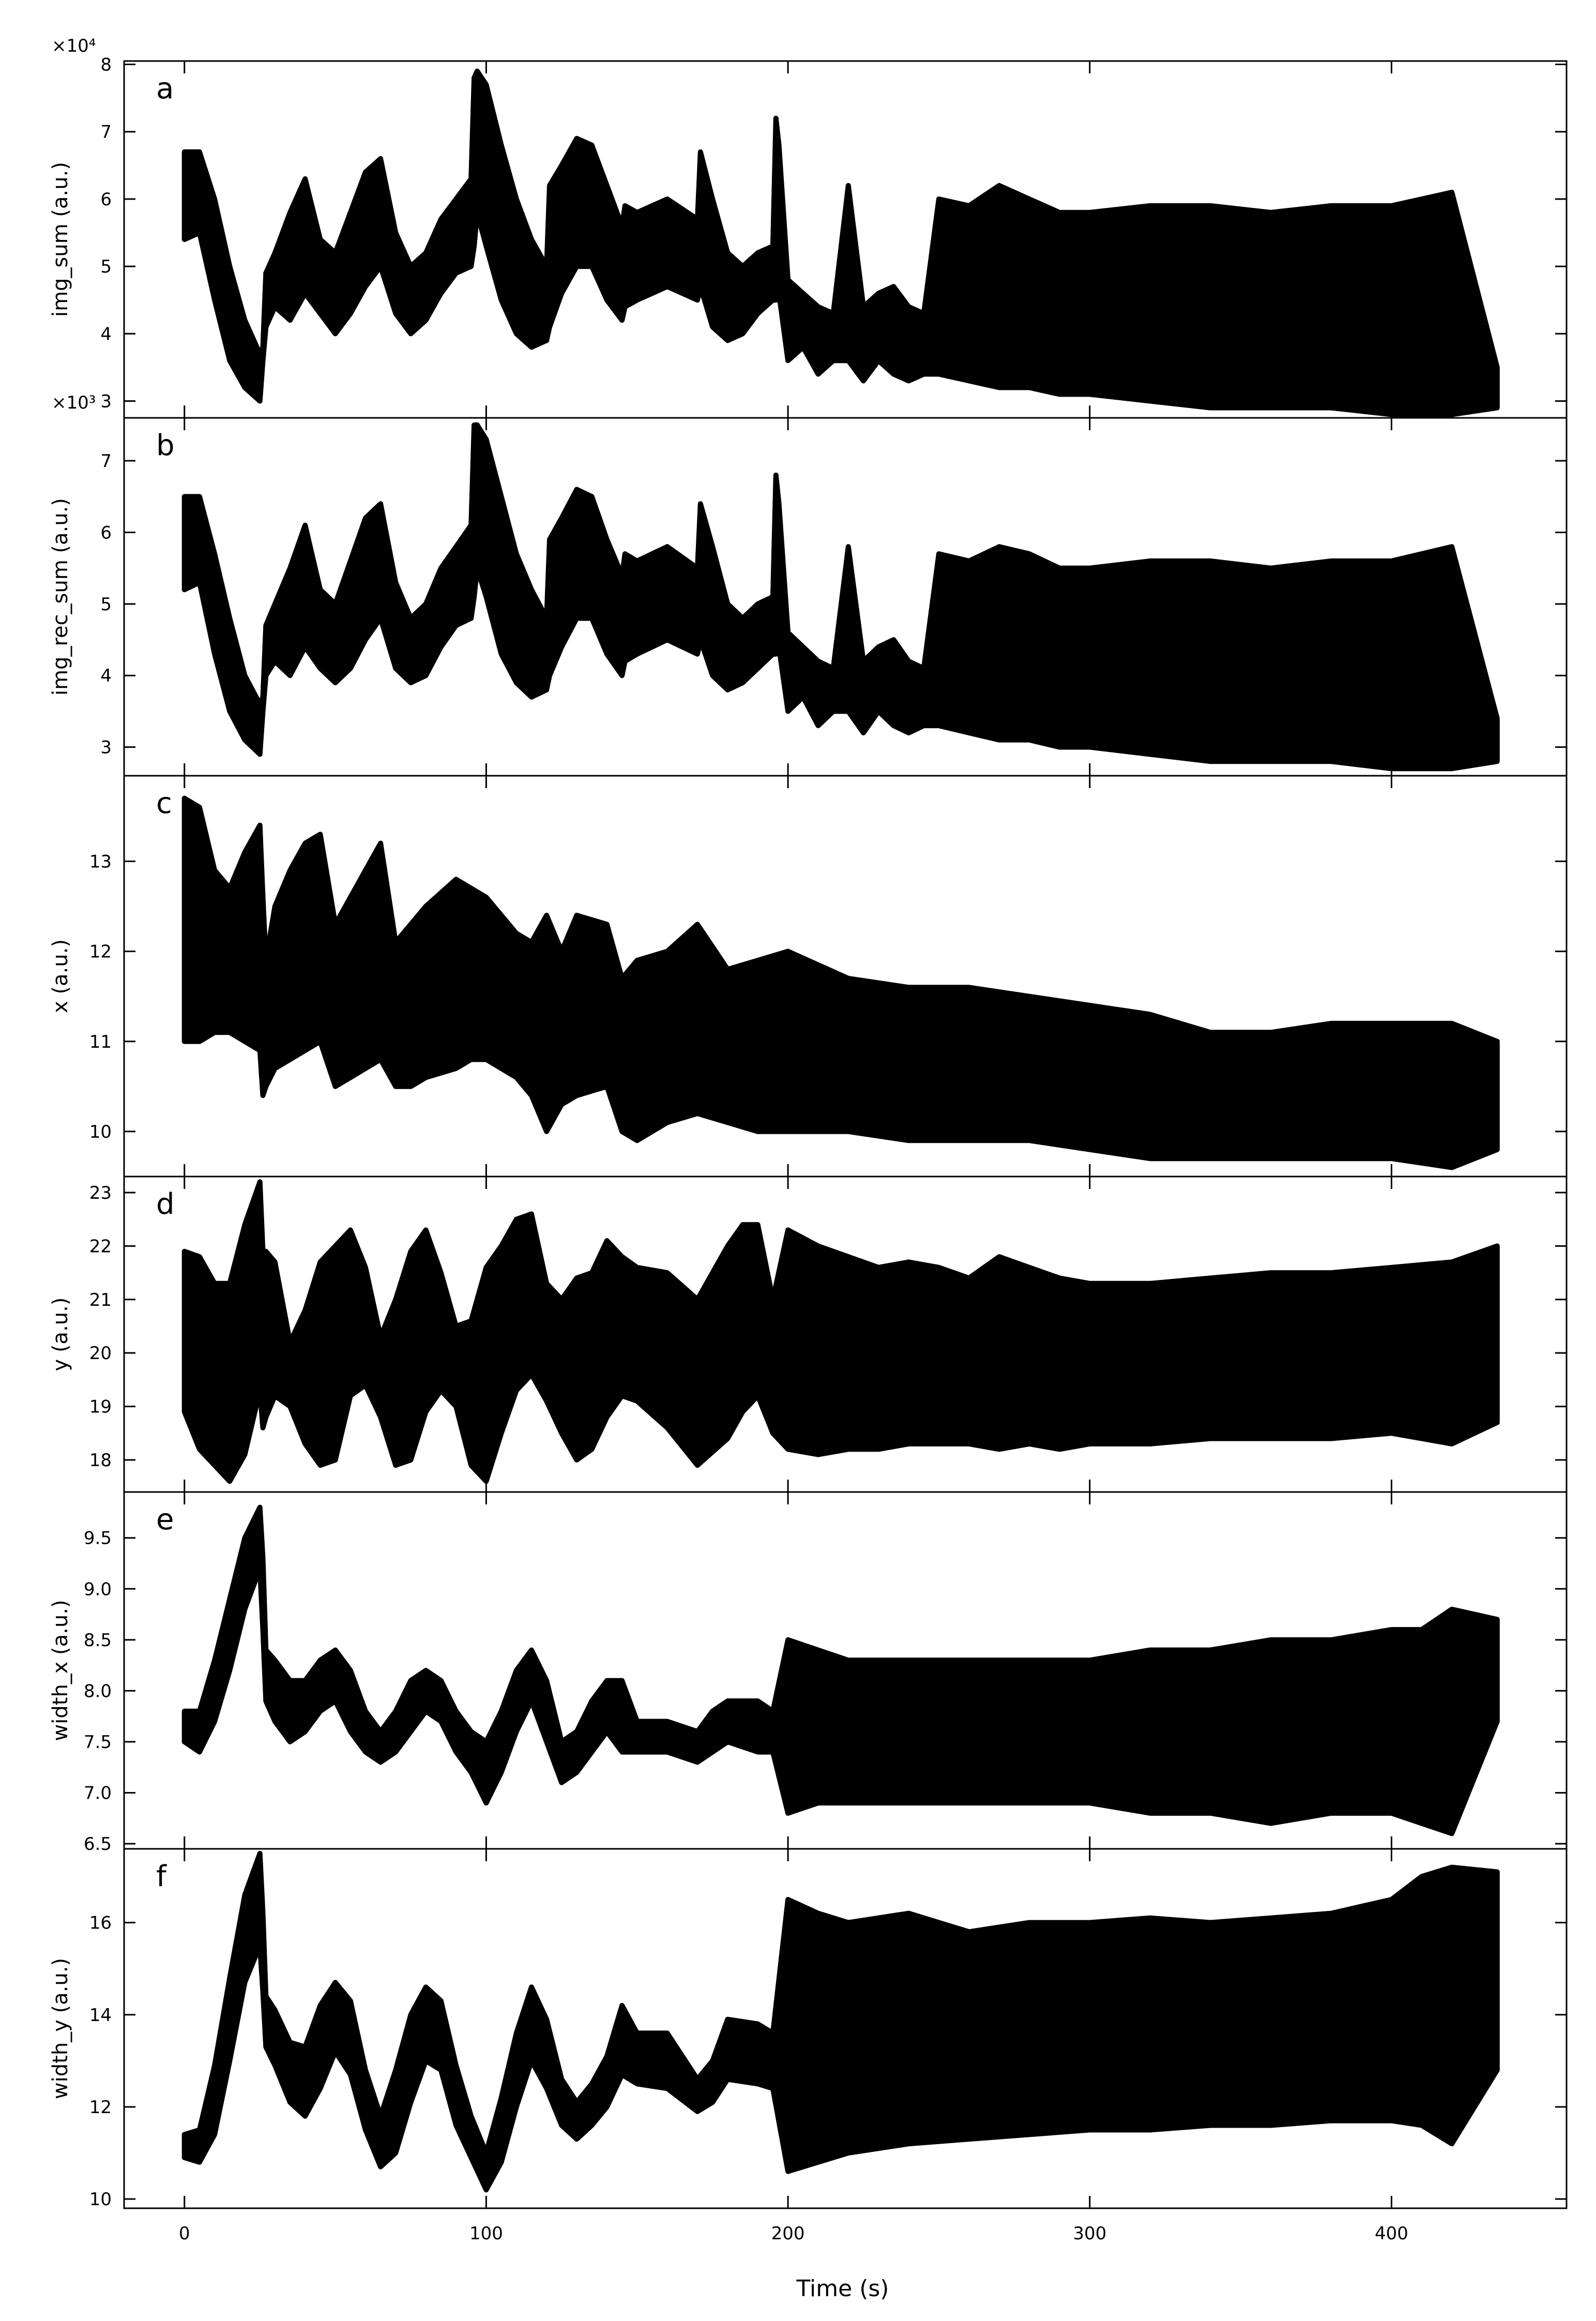  What do you see at coordinates (100, 1354) in the screenshot?
I see `y-tick-label: 20` at bounding box center [100, 1354].